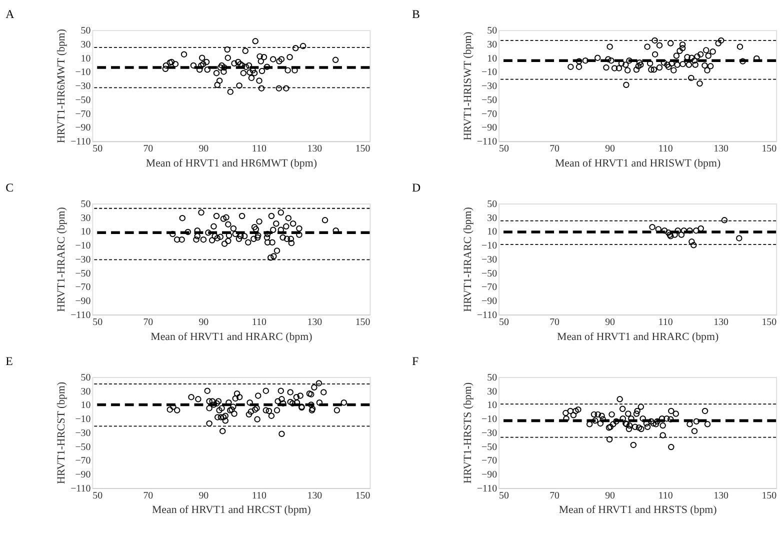 The height and width of the screenshot is (560, 783). Describe the element at coordinates (232, 163) in the screenshot. I see `x-axis-title: Mean of HRVT1 and HR6MWT (bpm)` at that location.